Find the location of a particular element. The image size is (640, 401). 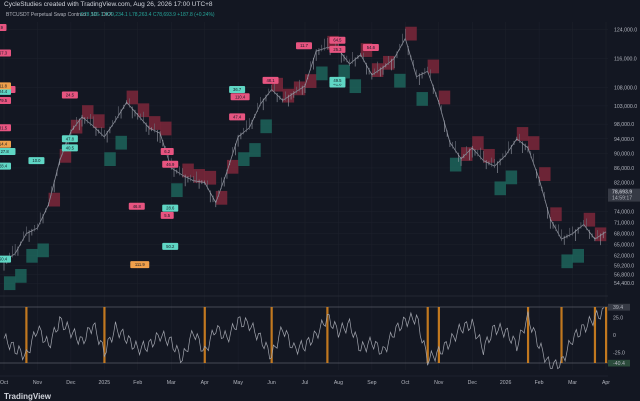

price-tick-label: 56,800.0 is located at coordinates (624, 275).